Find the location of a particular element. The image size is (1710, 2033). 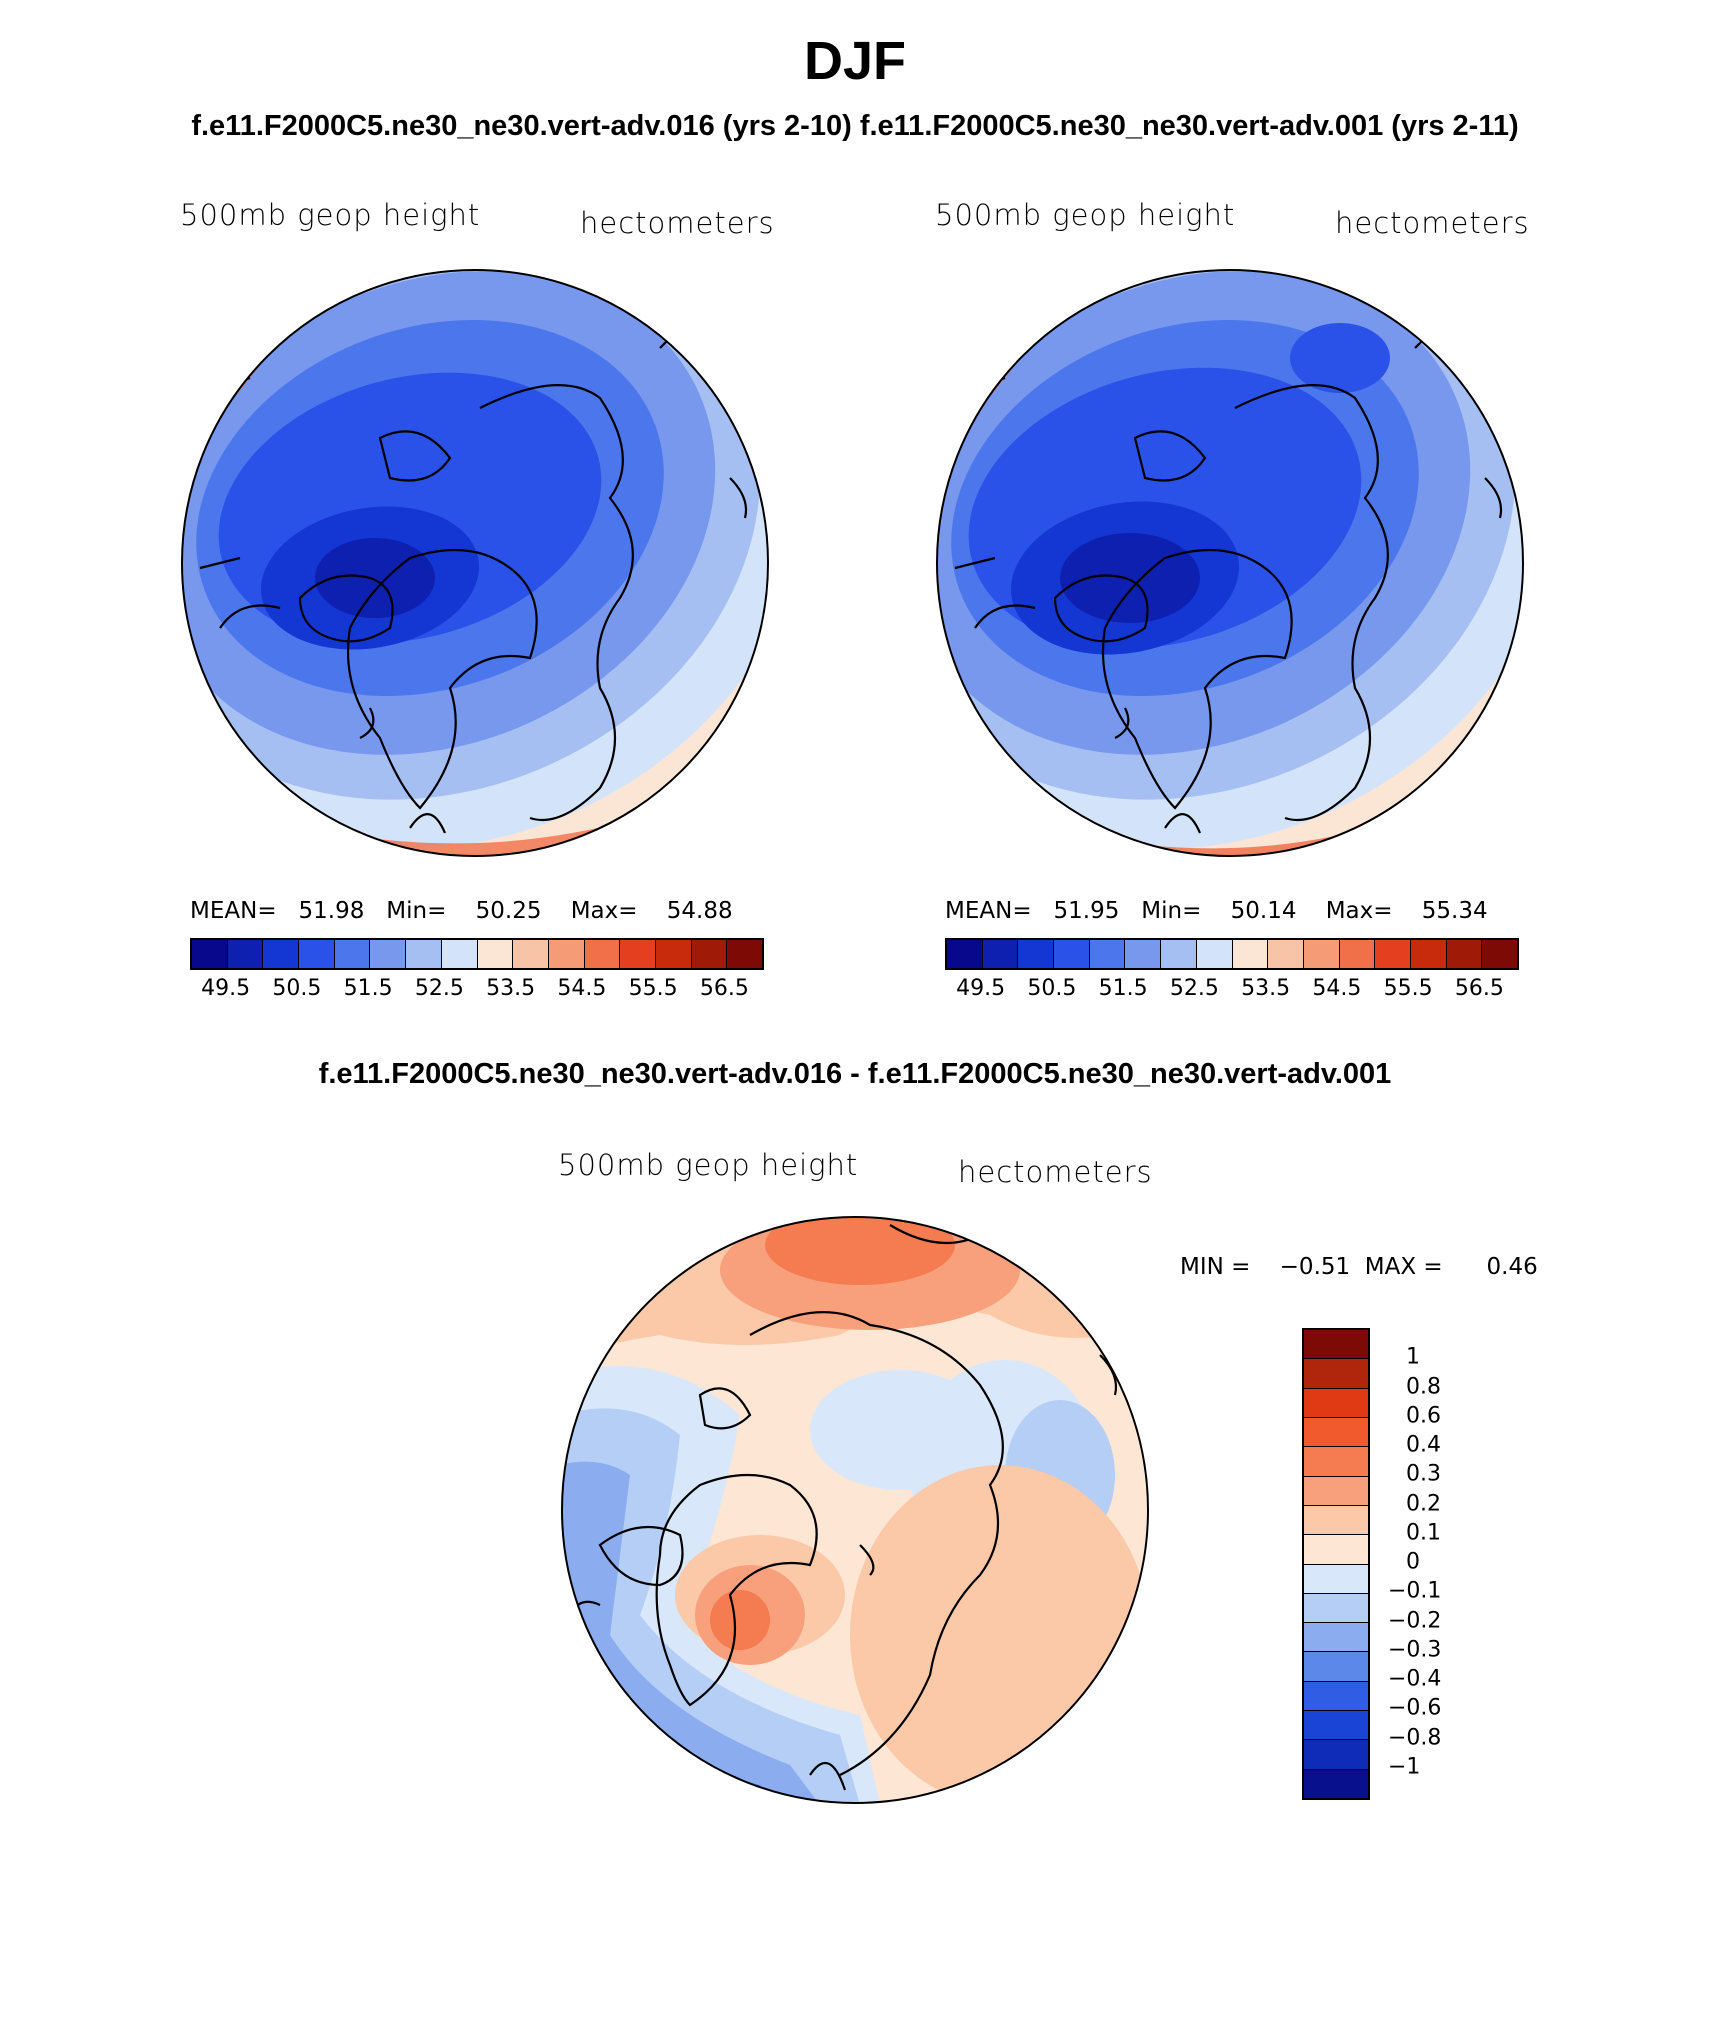

panel2-colorbar-ticks: 49.5 50.5 51.5 52.5 53.5 54.5 55.5 56.5 is located at coordinates (1230, 991).